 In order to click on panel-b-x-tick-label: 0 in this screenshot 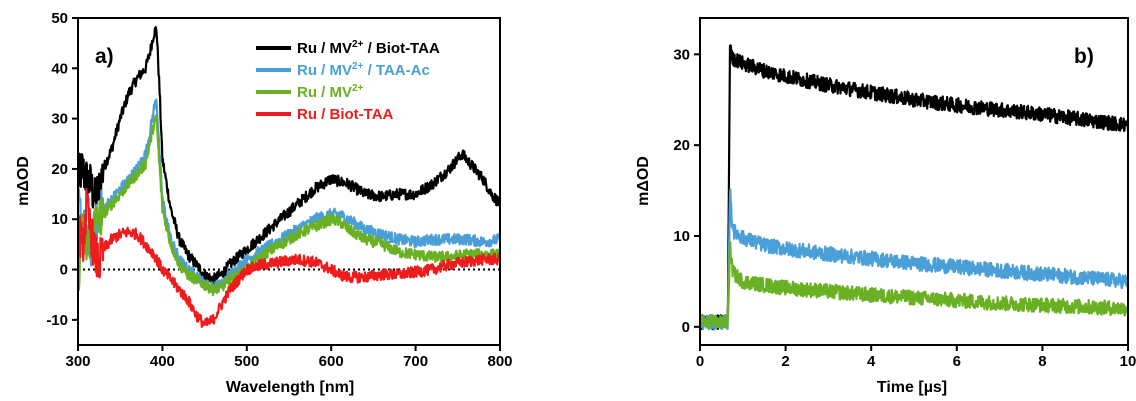, I will do `click(700, 361)`.